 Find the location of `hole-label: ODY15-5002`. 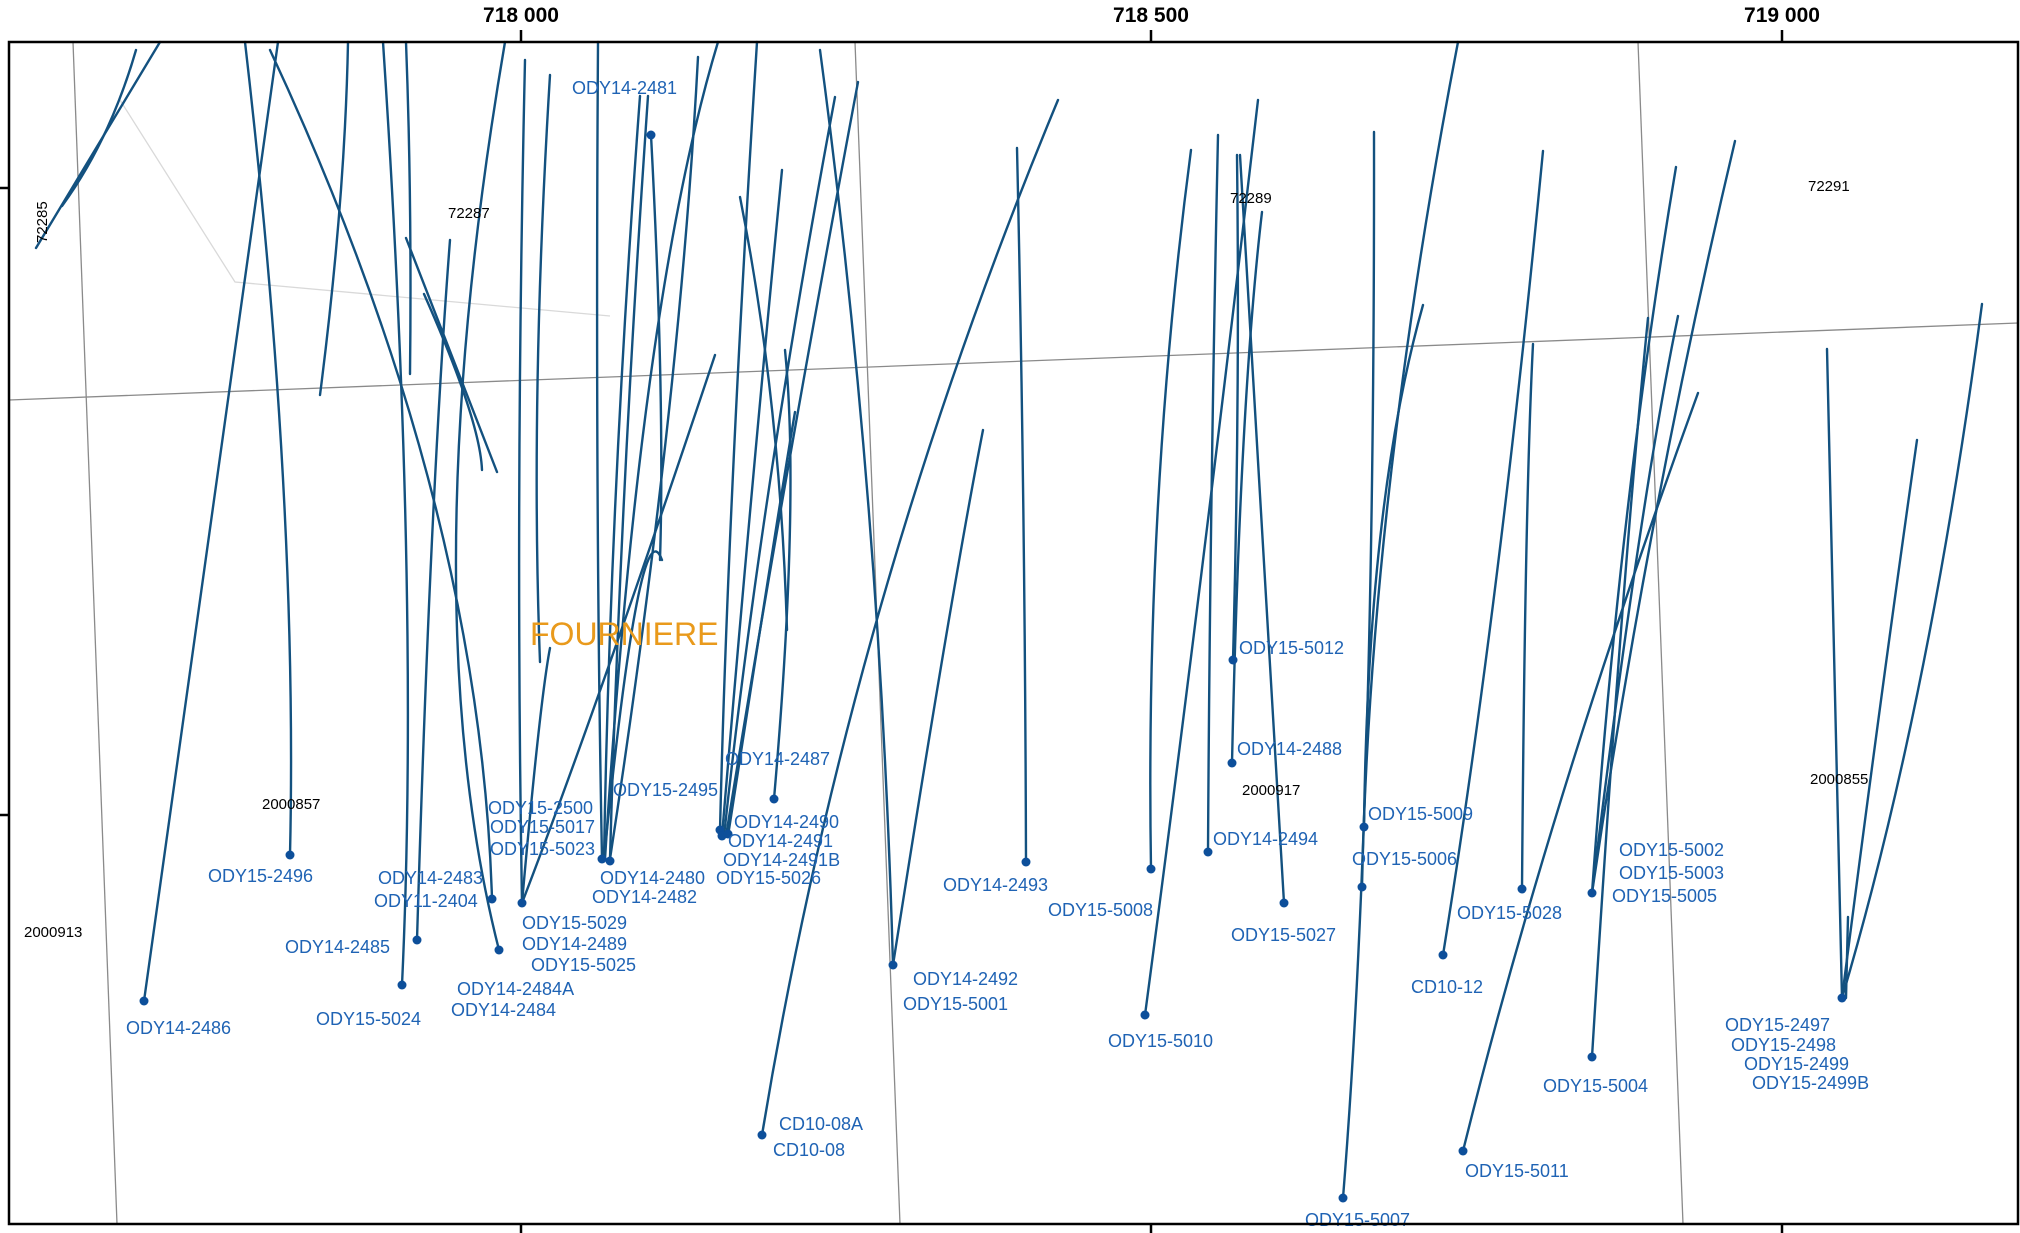

hole-label: ODY15-5002 is located at coordinates (1671, 850).